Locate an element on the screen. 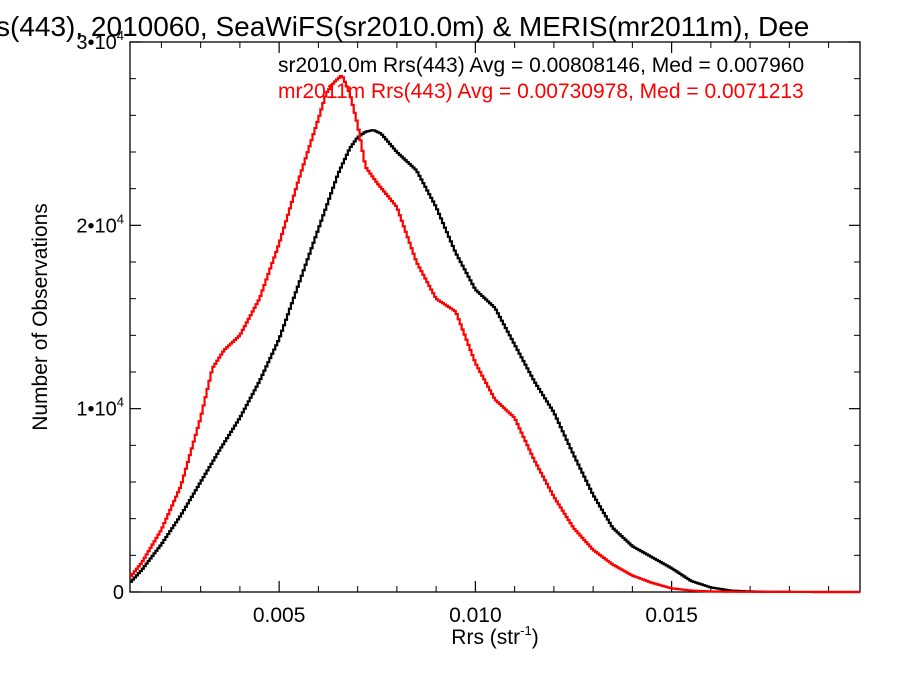 This screenshot has height=675, width=900. x-tick-label-0: 0.005 is located at coordinates (279, 615).